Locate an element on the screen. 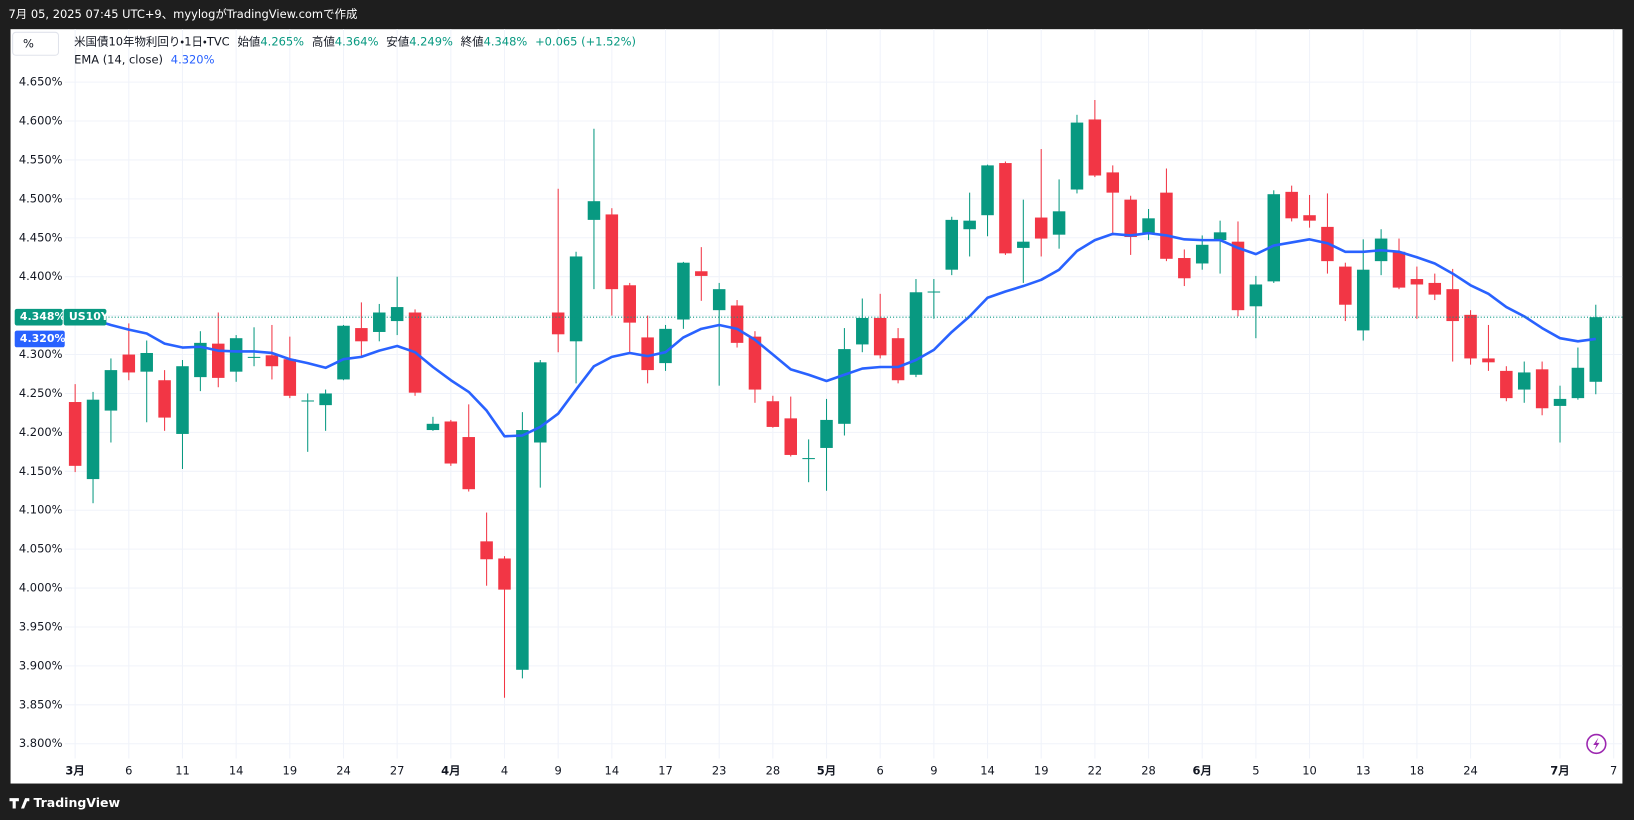 The height and width of the screenshot is (820, 1634). y-tick-label: 4.150% is located at coordinates (41, 471).